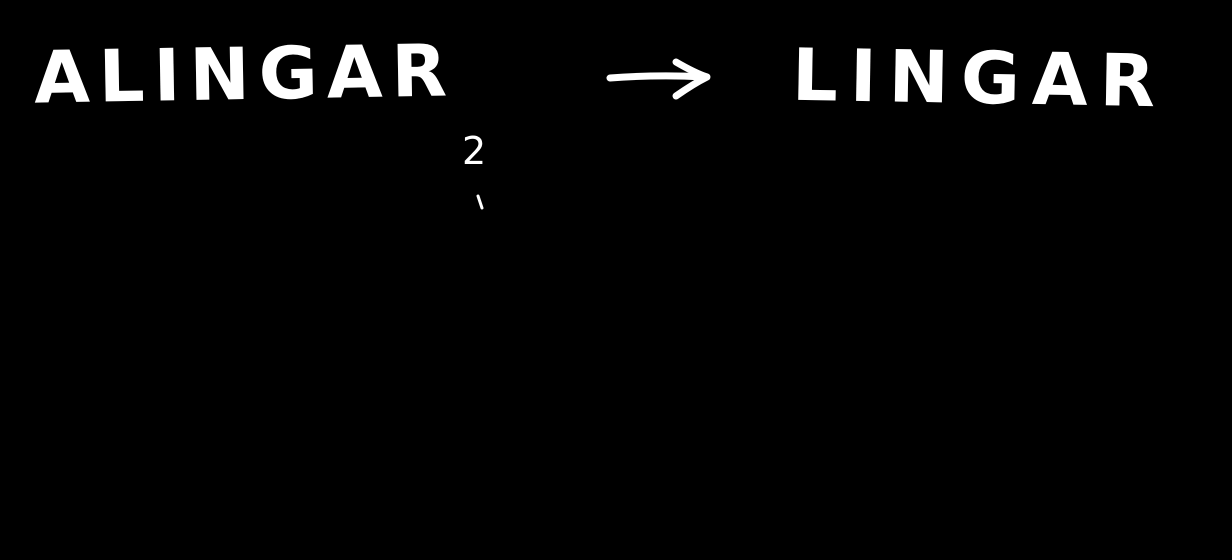 The width and height of the screenshot is (1232, 560). What do you see at coordinates (480, 202) in the screenshot?
I see `tick-mark` at bounding box center [480, 202].